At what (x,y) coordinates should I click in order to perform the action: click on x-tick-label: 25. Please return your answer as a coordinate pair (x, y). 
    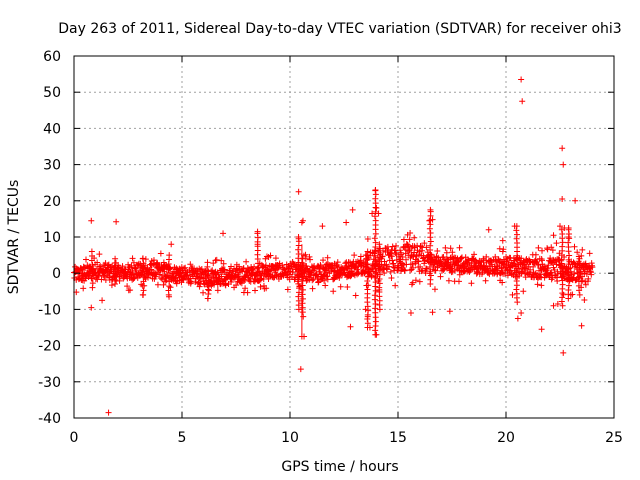
    Looking at the image, I should click on (614, 438).